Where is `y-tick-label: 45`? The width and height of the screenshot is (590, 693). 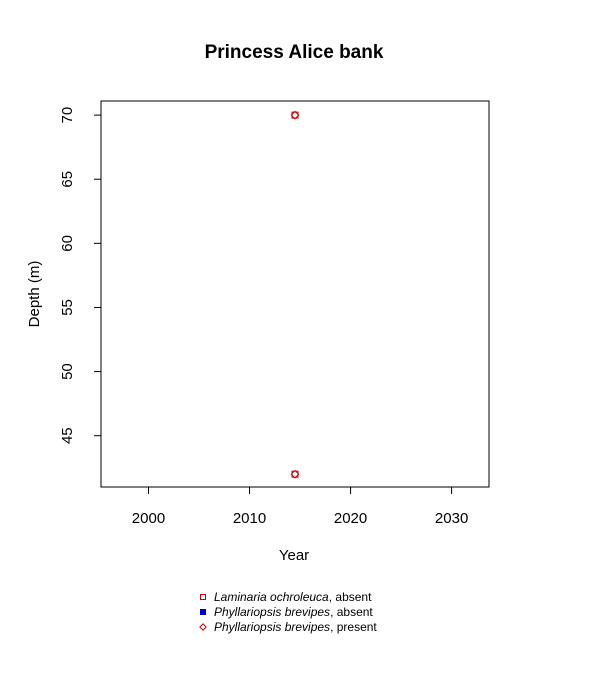
y-tick-label: 45 is located at coordinates (67, 435).